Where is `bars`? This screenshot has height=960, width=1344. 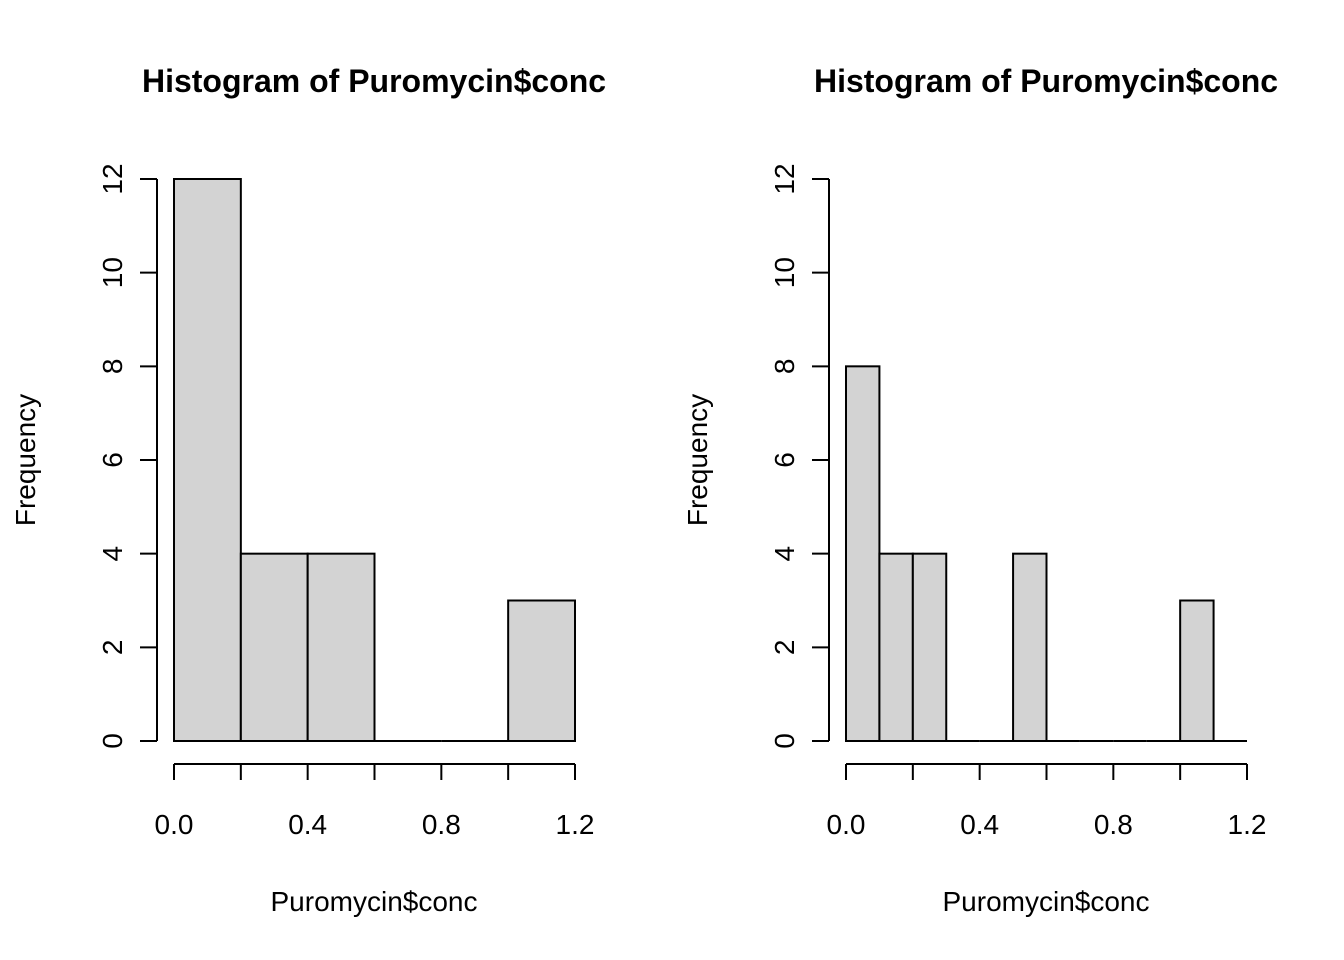 bars is located at coordinates (1046, 554).